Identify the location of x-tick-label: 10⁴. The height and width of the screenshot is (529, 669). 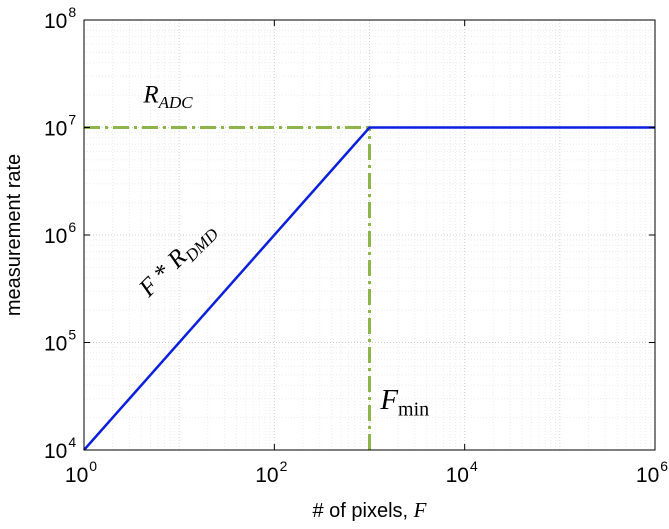
(462, 472).